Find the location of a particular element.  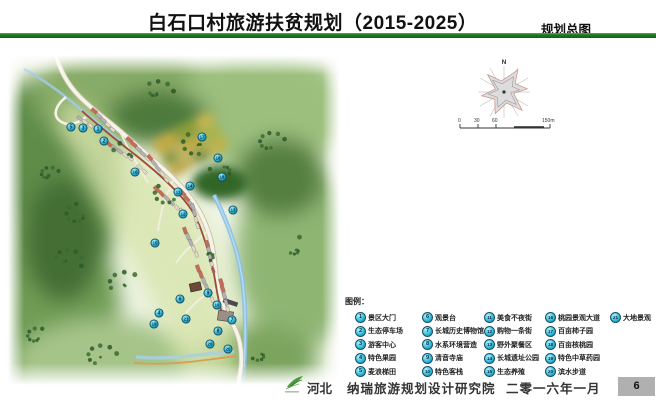

legend-item: 4 特色果园 is located at coordinates (379, 358).